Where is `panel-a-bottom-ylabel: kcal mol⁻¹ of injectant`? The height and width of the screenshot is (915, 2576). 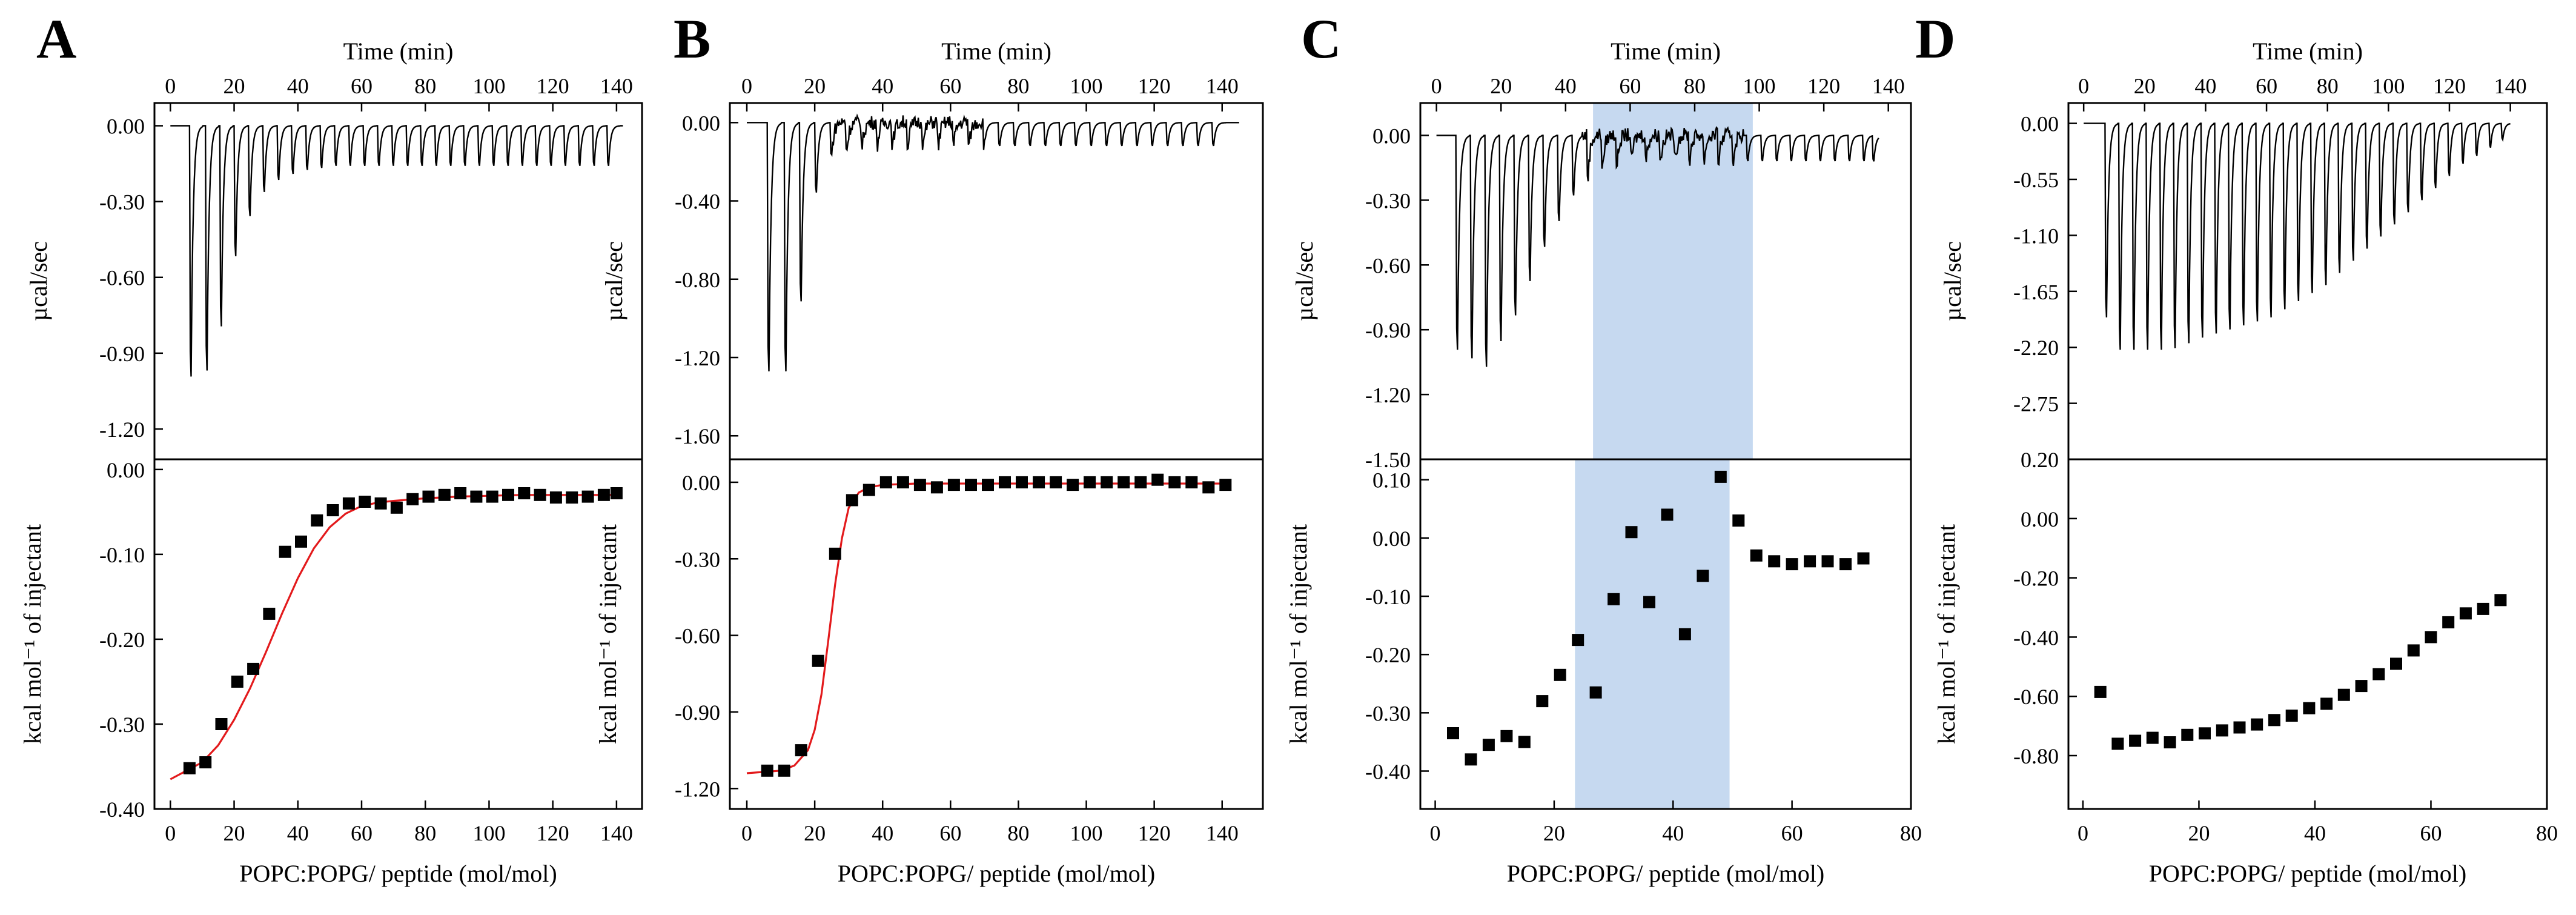 panel-a-bottom-ylabel: kcal mol⁻¹ of injectant is located at coordinates (32, 634).